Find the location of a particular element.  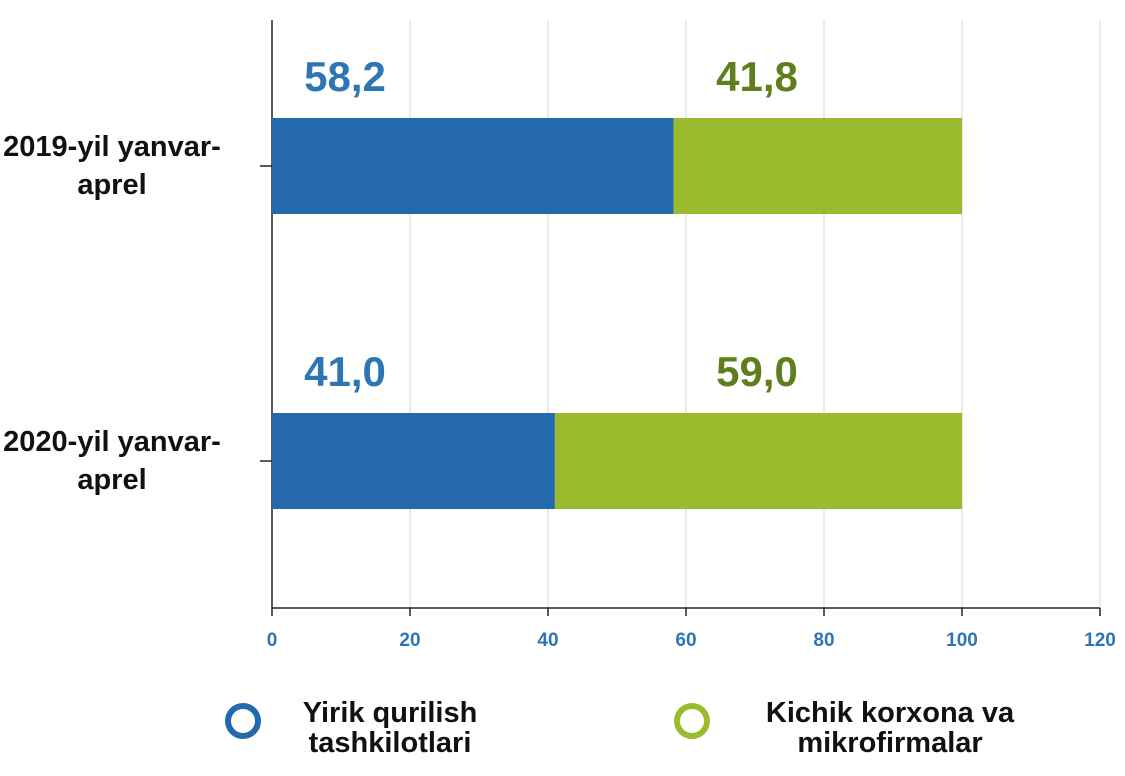

x-tick-label: 20 is located at coordinates (409, 640).